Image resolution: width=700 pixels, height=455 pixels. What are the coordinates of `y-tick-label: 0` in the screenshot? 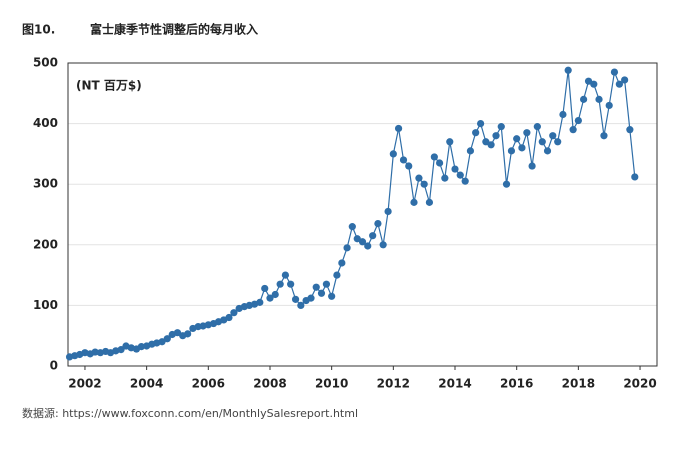 It's located at (54, 366).